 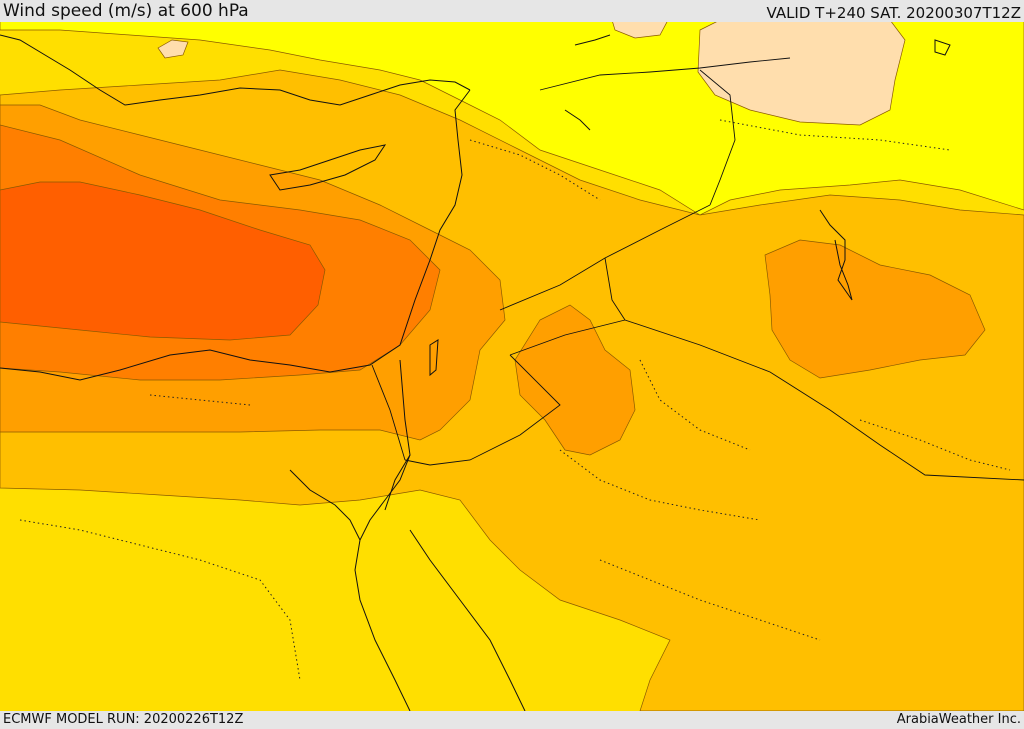 What do you see at coordinates (123, 719) in the screenshot?
I see `model-run-label: ECMWF MODEL RUN: 20200226T12Z` at bounding box center [123, 719].